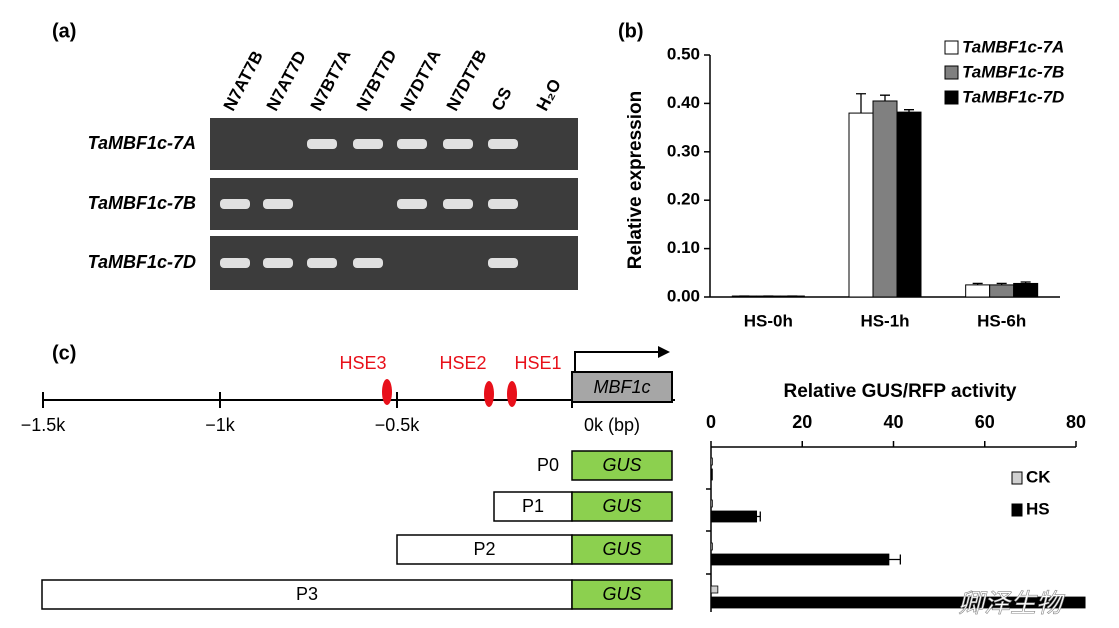 The image size is (1119, 628). I want to click on legend-label: CK, so click(1038, 476).